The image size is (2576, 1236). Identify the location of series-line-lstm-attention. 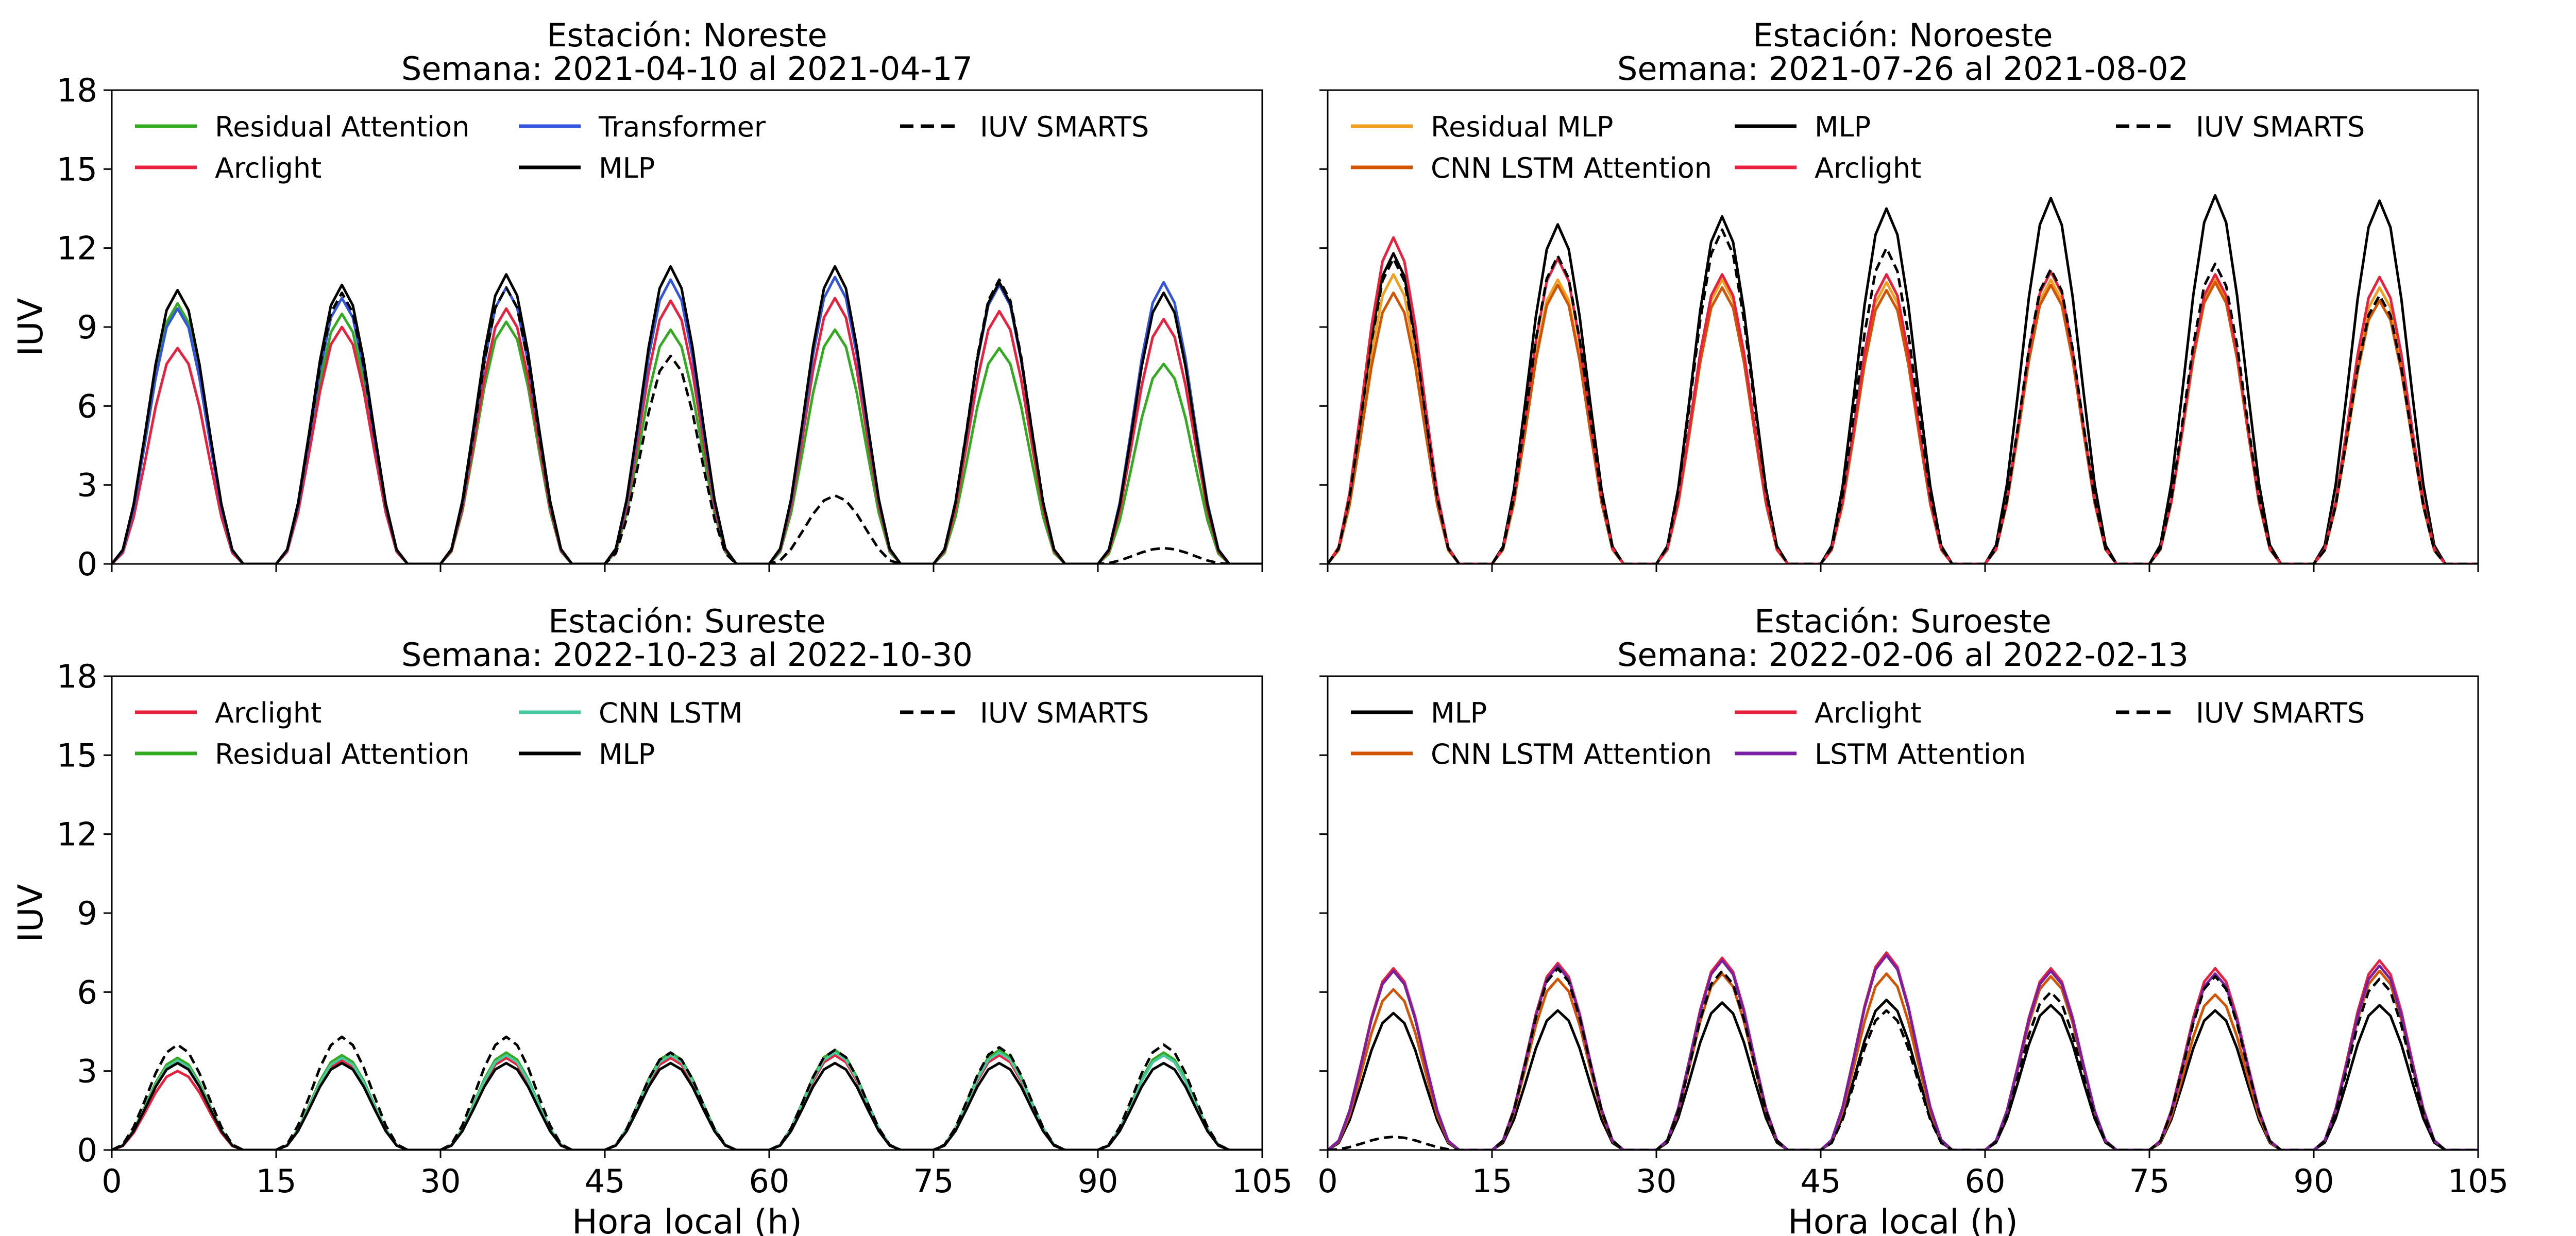
(1903, 1052).